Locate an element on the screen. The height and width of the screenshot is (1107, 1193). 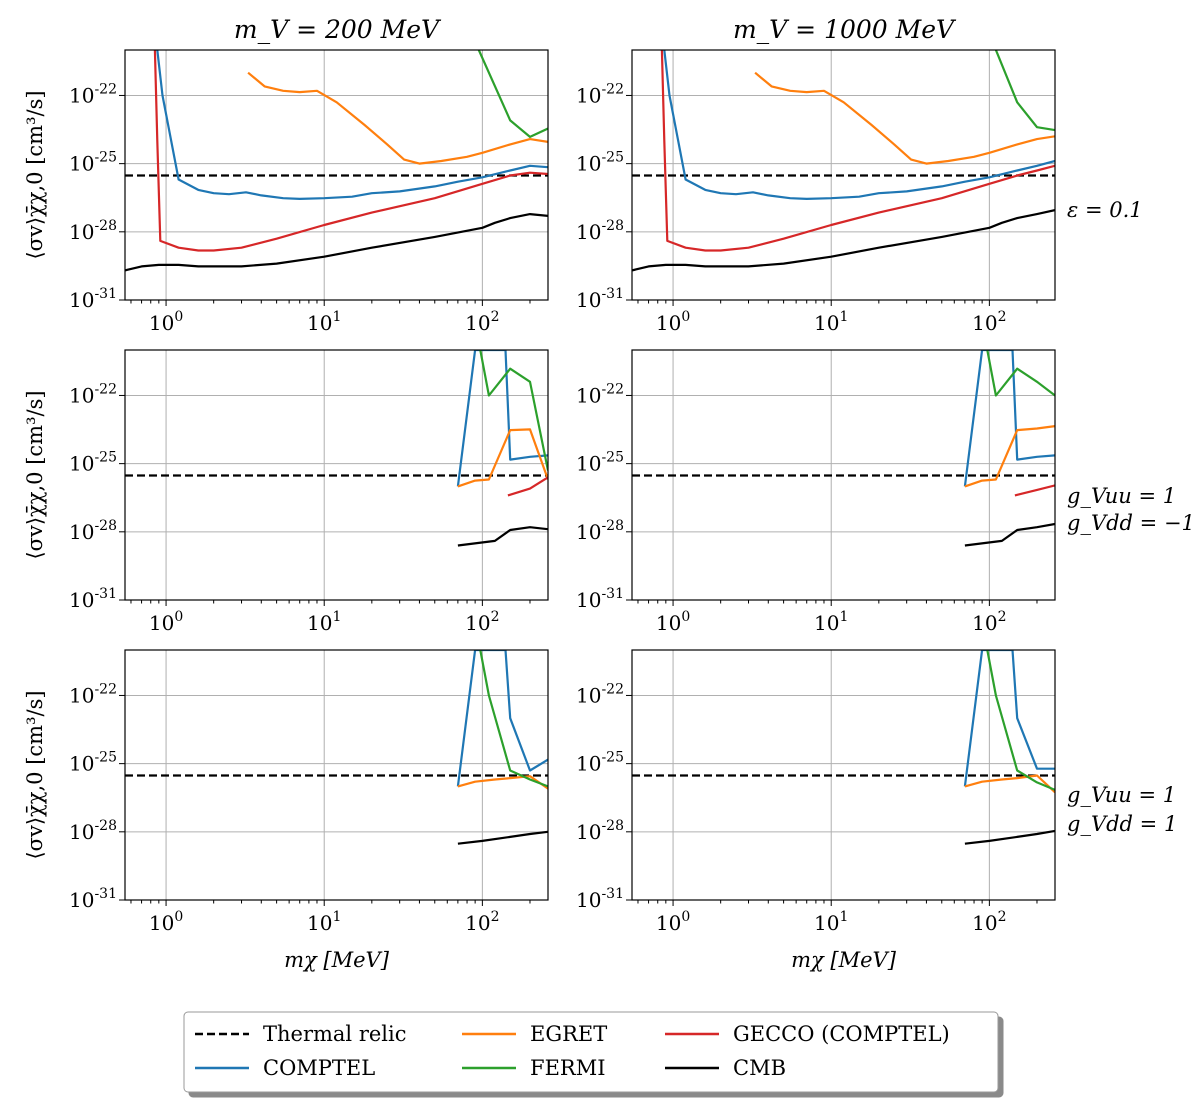
legend-box is located at coordinates (591, 1052).